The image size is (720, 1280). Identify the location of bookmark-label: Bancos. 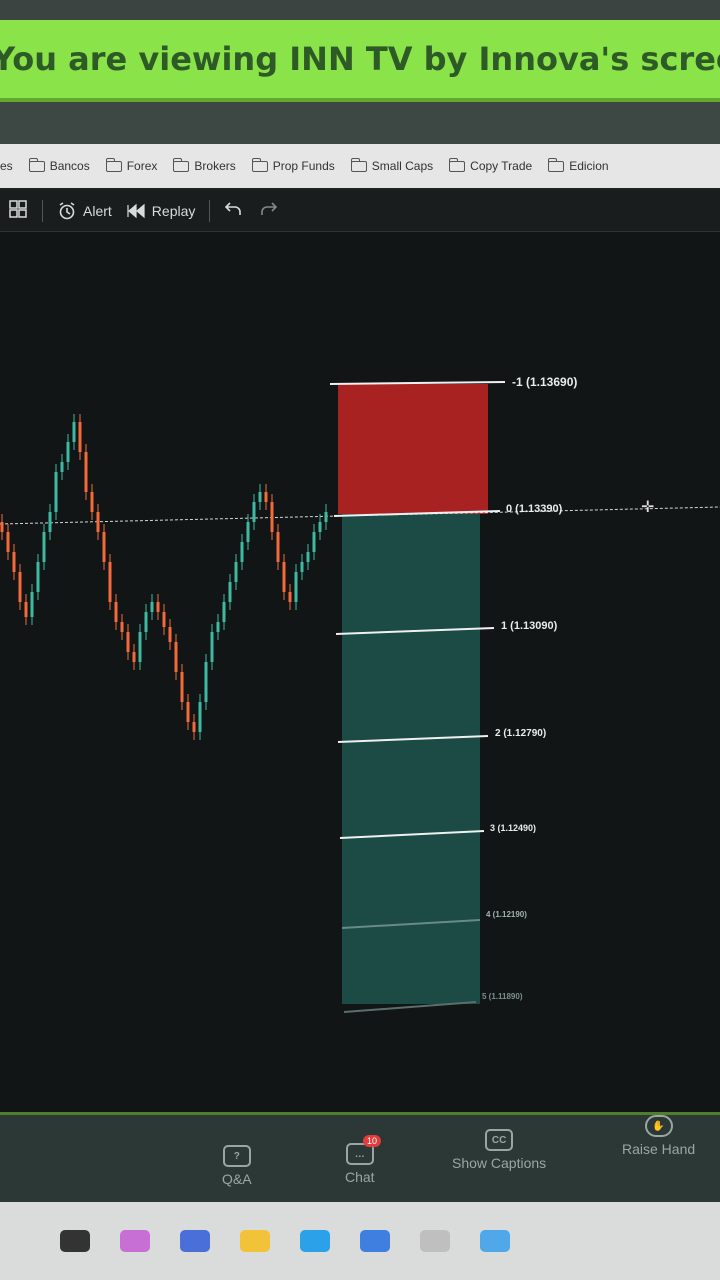
(69, 166).